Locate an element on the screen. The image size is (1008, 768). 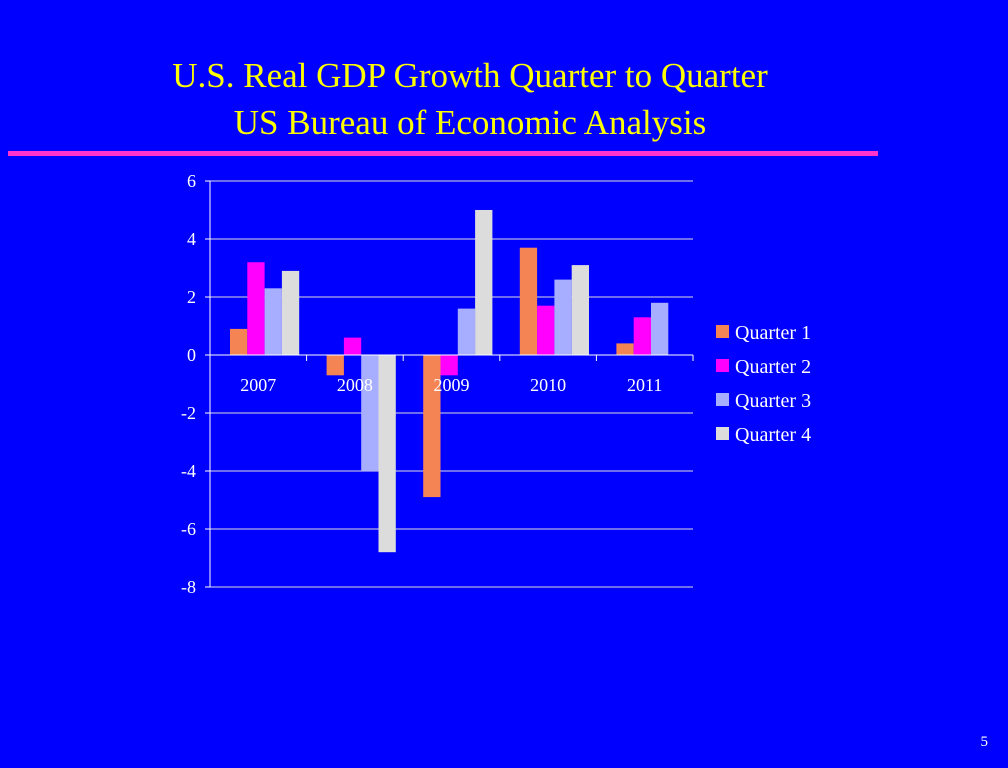
y-tick-label: 4 is located at coordinates (191, 239).